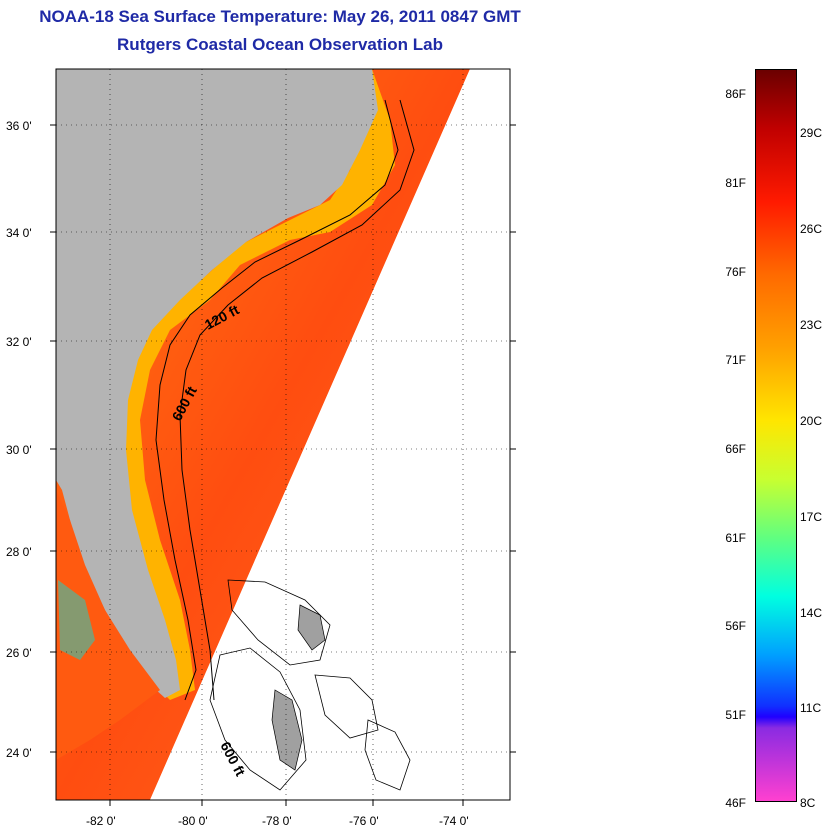  Describe the element at coordinates (735, 715) in the screenshot. I see `colorbar-f-51: 51F` at that location.